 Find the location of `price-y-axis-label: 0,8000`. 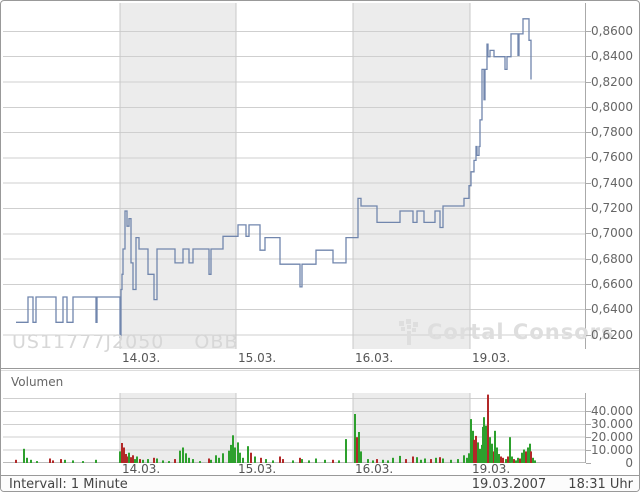

price-y-axis-label: 0,8000 is located at coordinates (612, 107).